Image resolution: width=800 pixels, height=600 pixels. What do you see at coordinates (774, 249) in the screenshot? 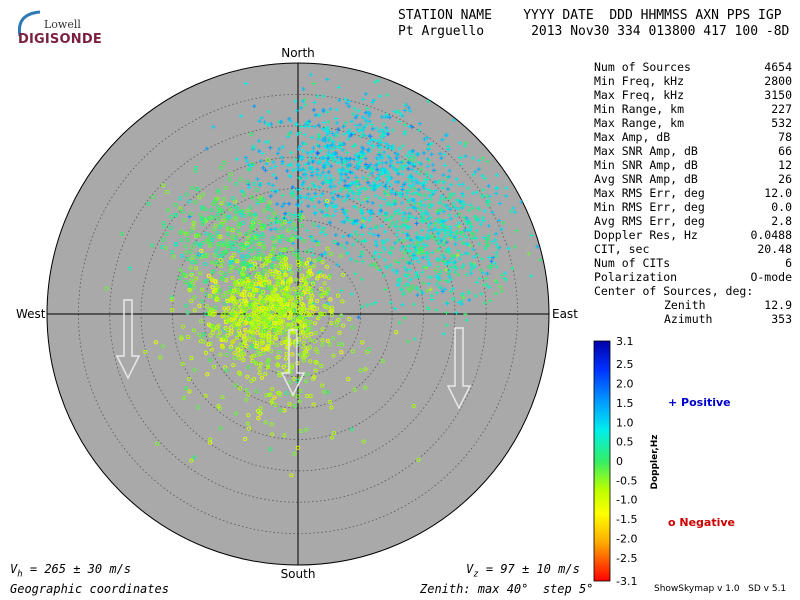
I see `stat-value: 20.48` at bounding box center [774, 249].